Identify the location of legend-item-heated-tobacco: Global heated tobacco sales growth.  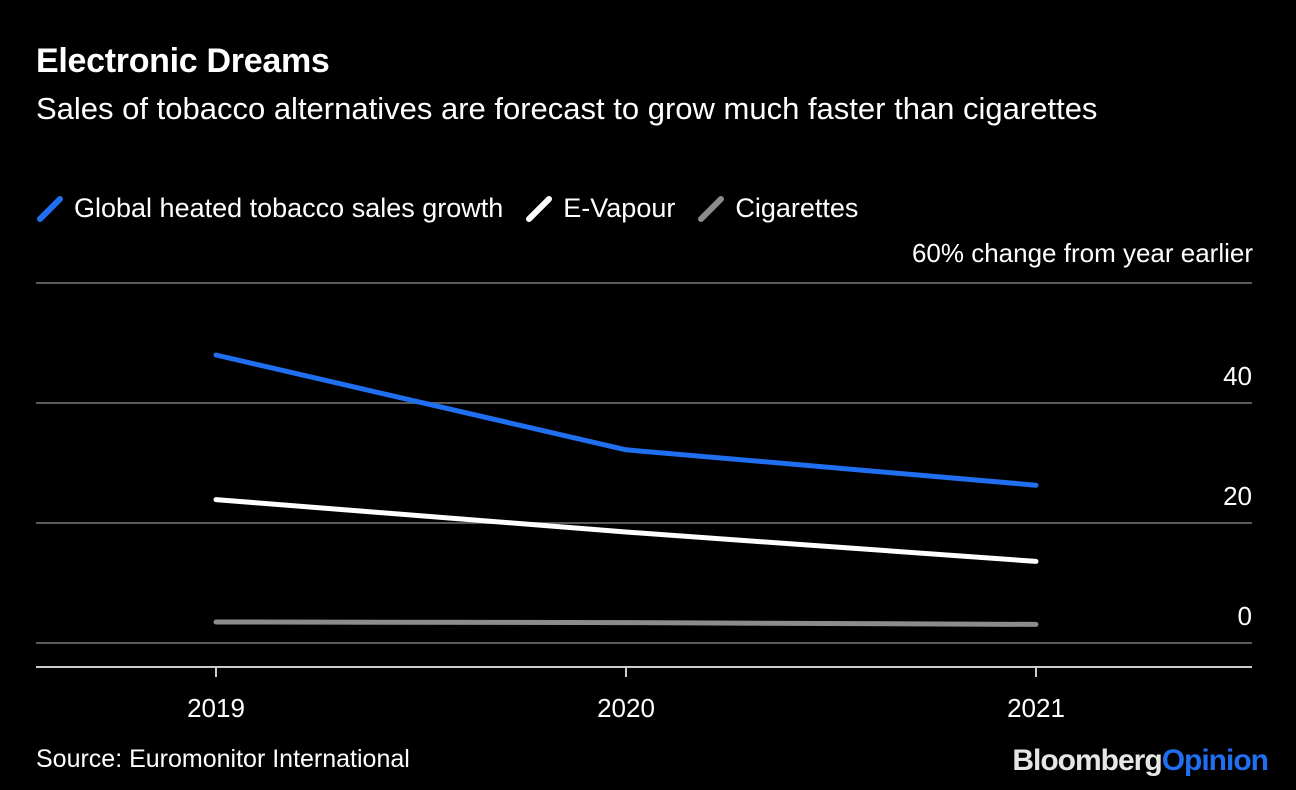
(269, 208).